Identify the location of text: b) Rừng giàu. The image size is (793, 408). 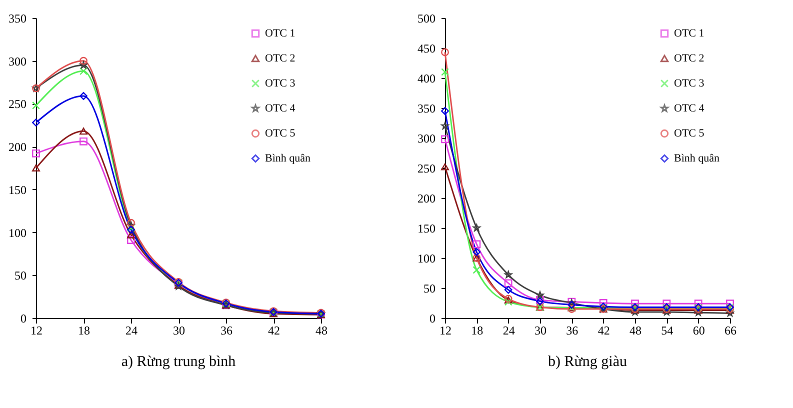
(588, 362).